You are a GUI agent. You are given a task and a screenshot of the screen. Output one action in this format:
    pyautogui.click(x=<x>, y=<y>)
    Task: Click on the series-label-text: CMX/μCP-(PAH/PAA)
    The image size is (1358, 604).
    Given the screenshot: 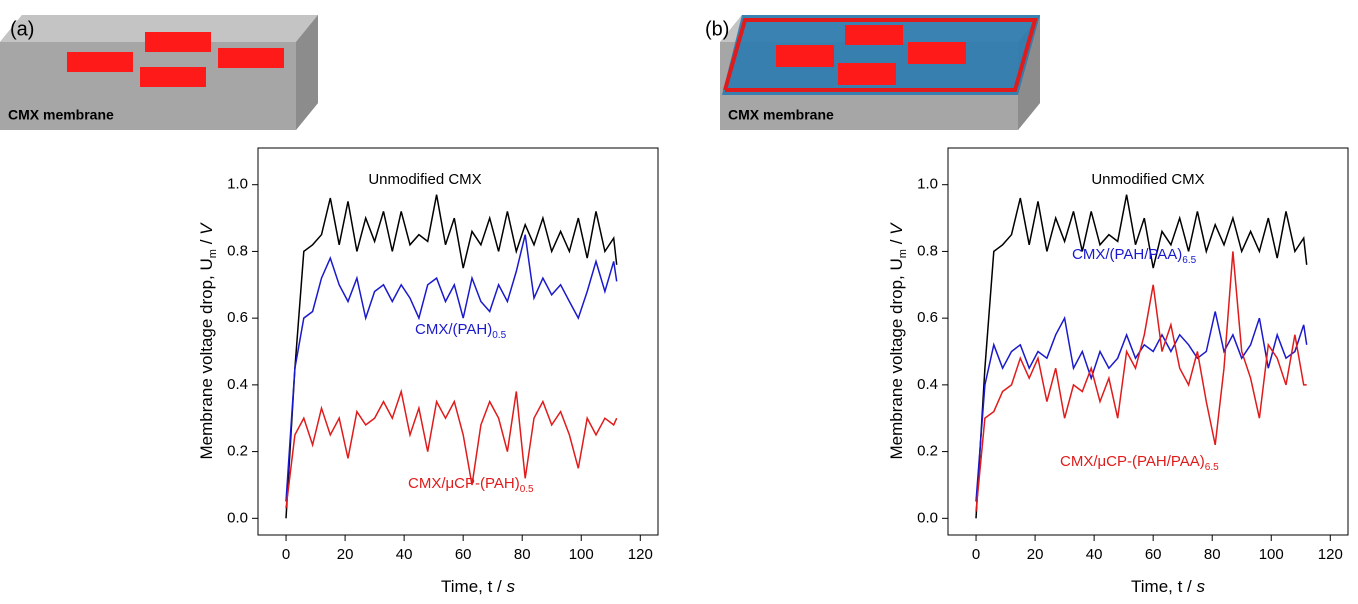 What is the action you would take?
    pyautogui.click(x=1132, y=461)
    